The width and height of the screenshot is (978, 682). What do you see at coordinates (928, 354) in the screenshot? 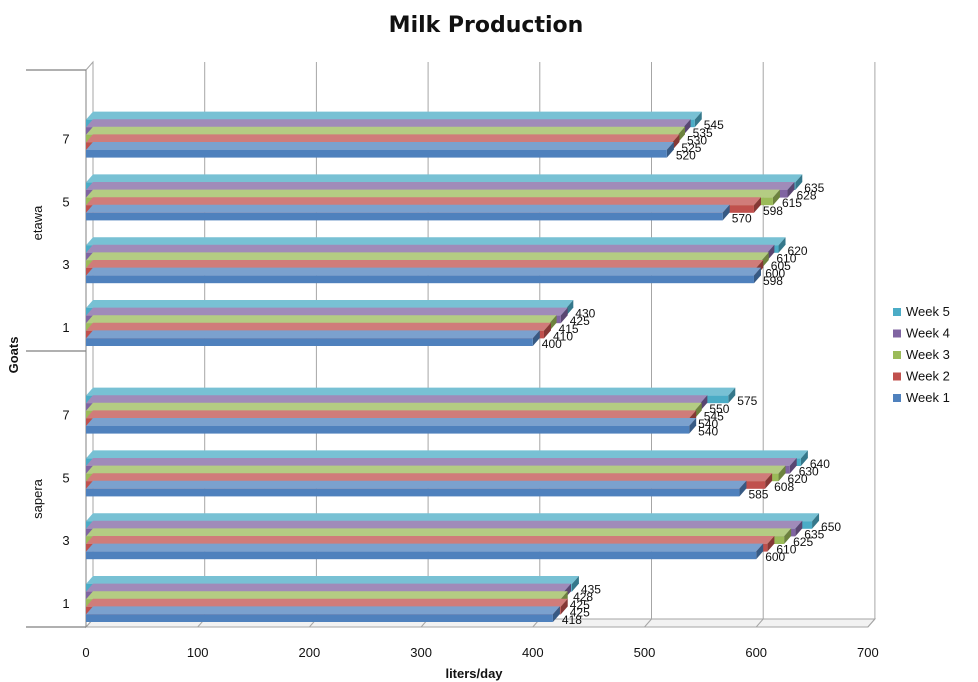
I see `legend-label: Week 3` at bounding box center [928, 354].